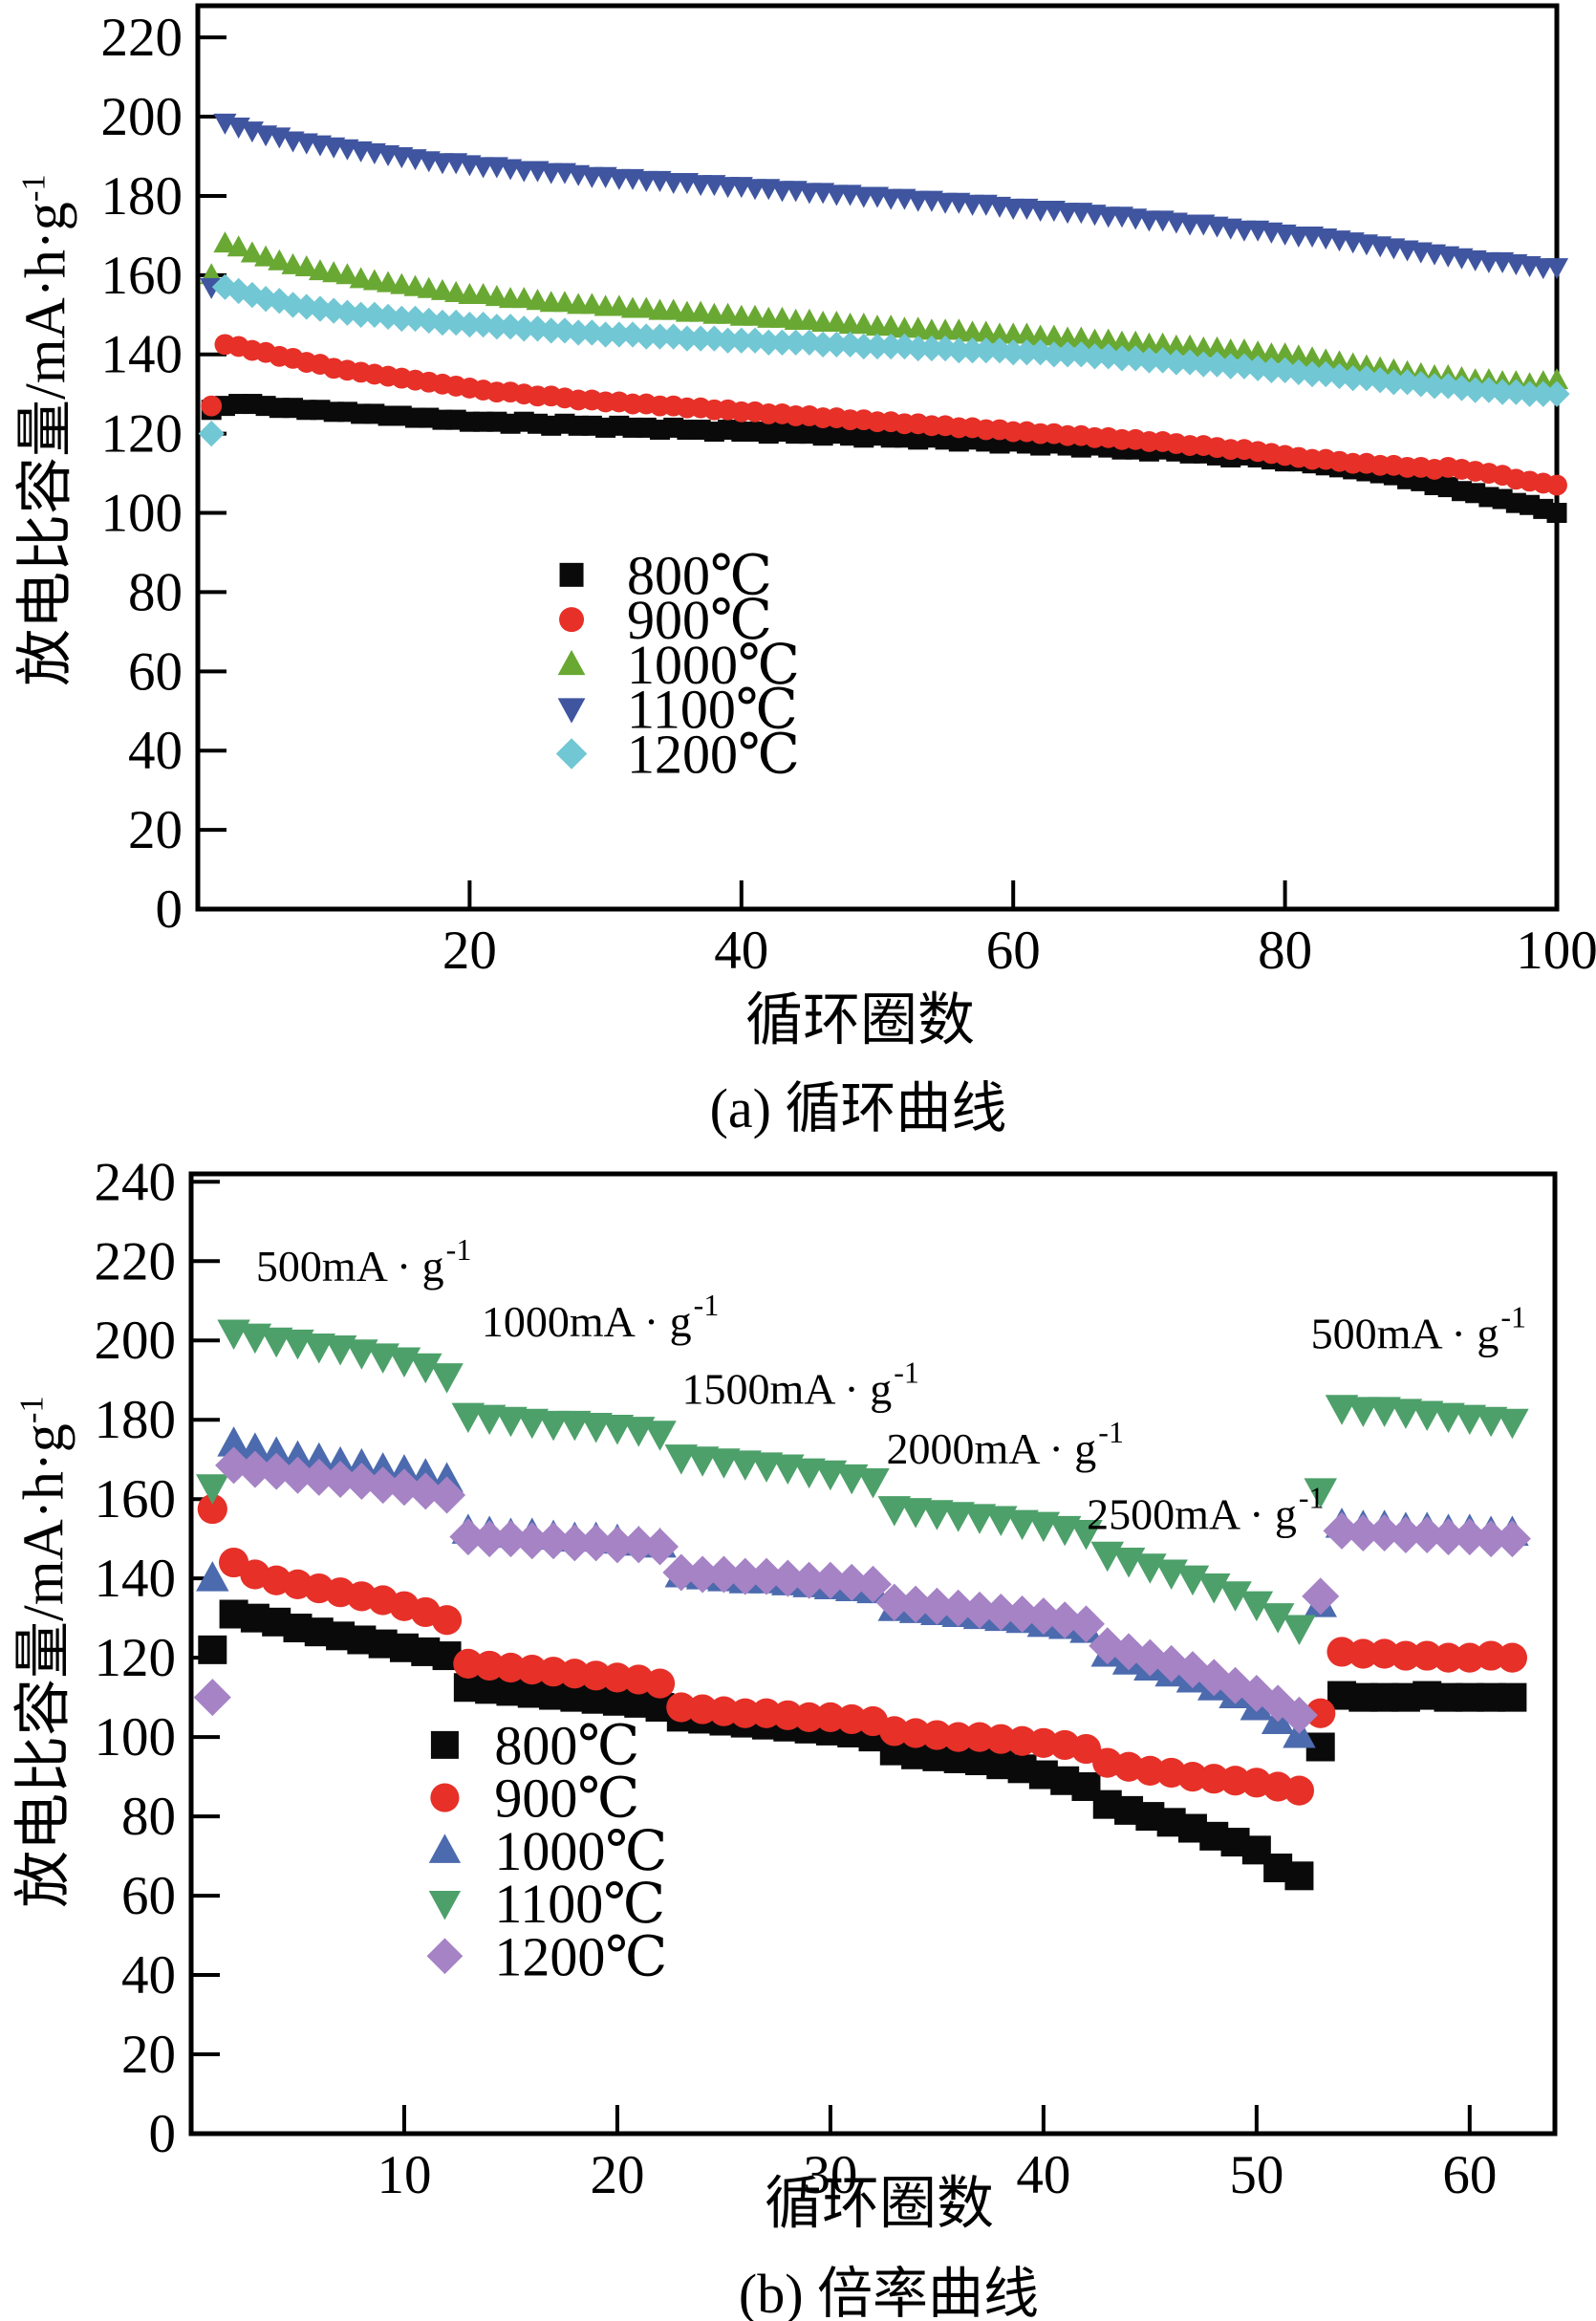 This screenshot has width=1596, height=2321. I want to click on chart-b-caption: (b) 倍率曲线, so click(889, 2292).